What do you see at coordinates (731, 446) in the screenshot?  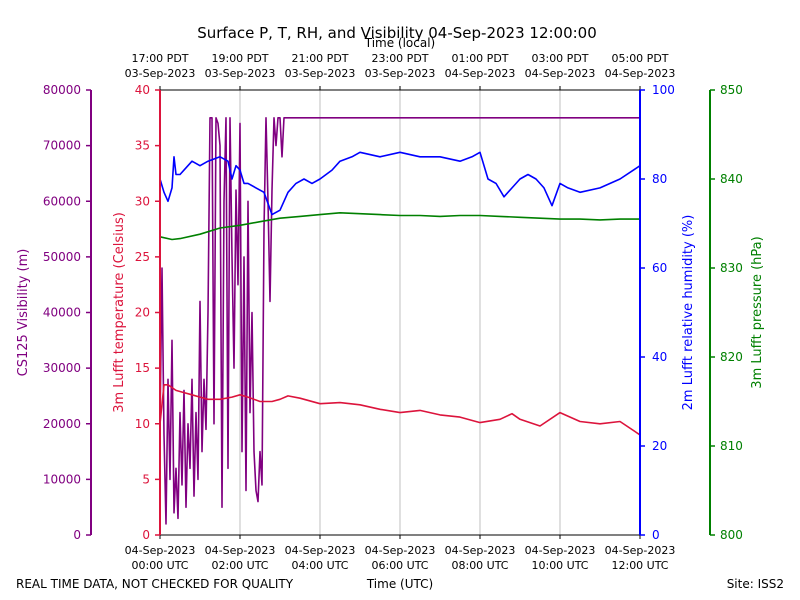 I see `pressure-axis-tick-label: 810` at bounding box center [731, 446].